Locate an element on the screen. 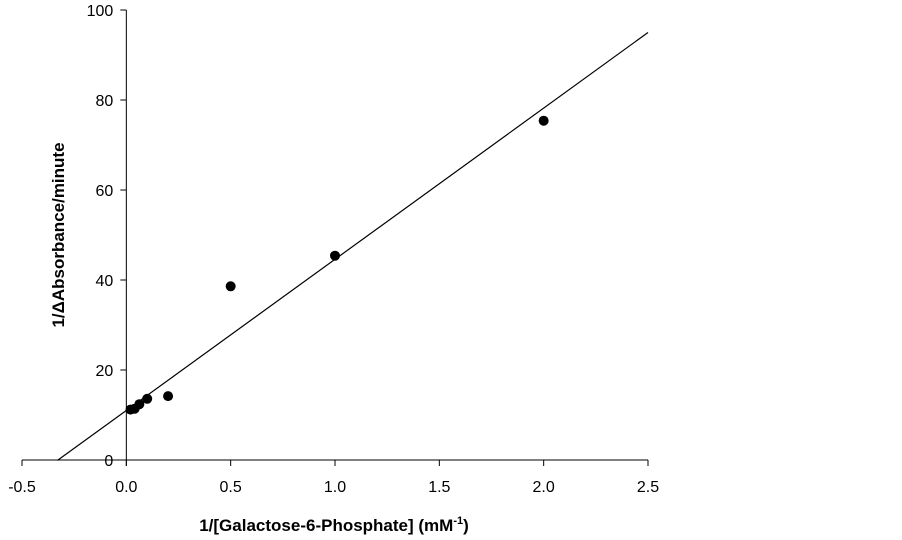 The height and width of the screenshot is (540, 902). y-tick-label: 40 is located at coordinates (105, 281).